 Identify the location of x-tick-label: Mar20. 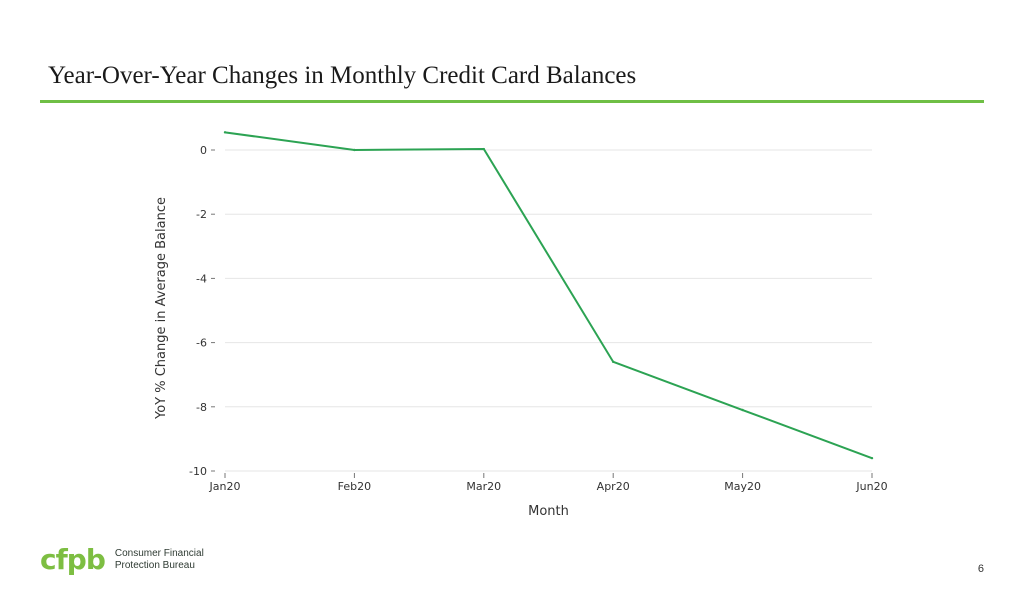
(483, 486).